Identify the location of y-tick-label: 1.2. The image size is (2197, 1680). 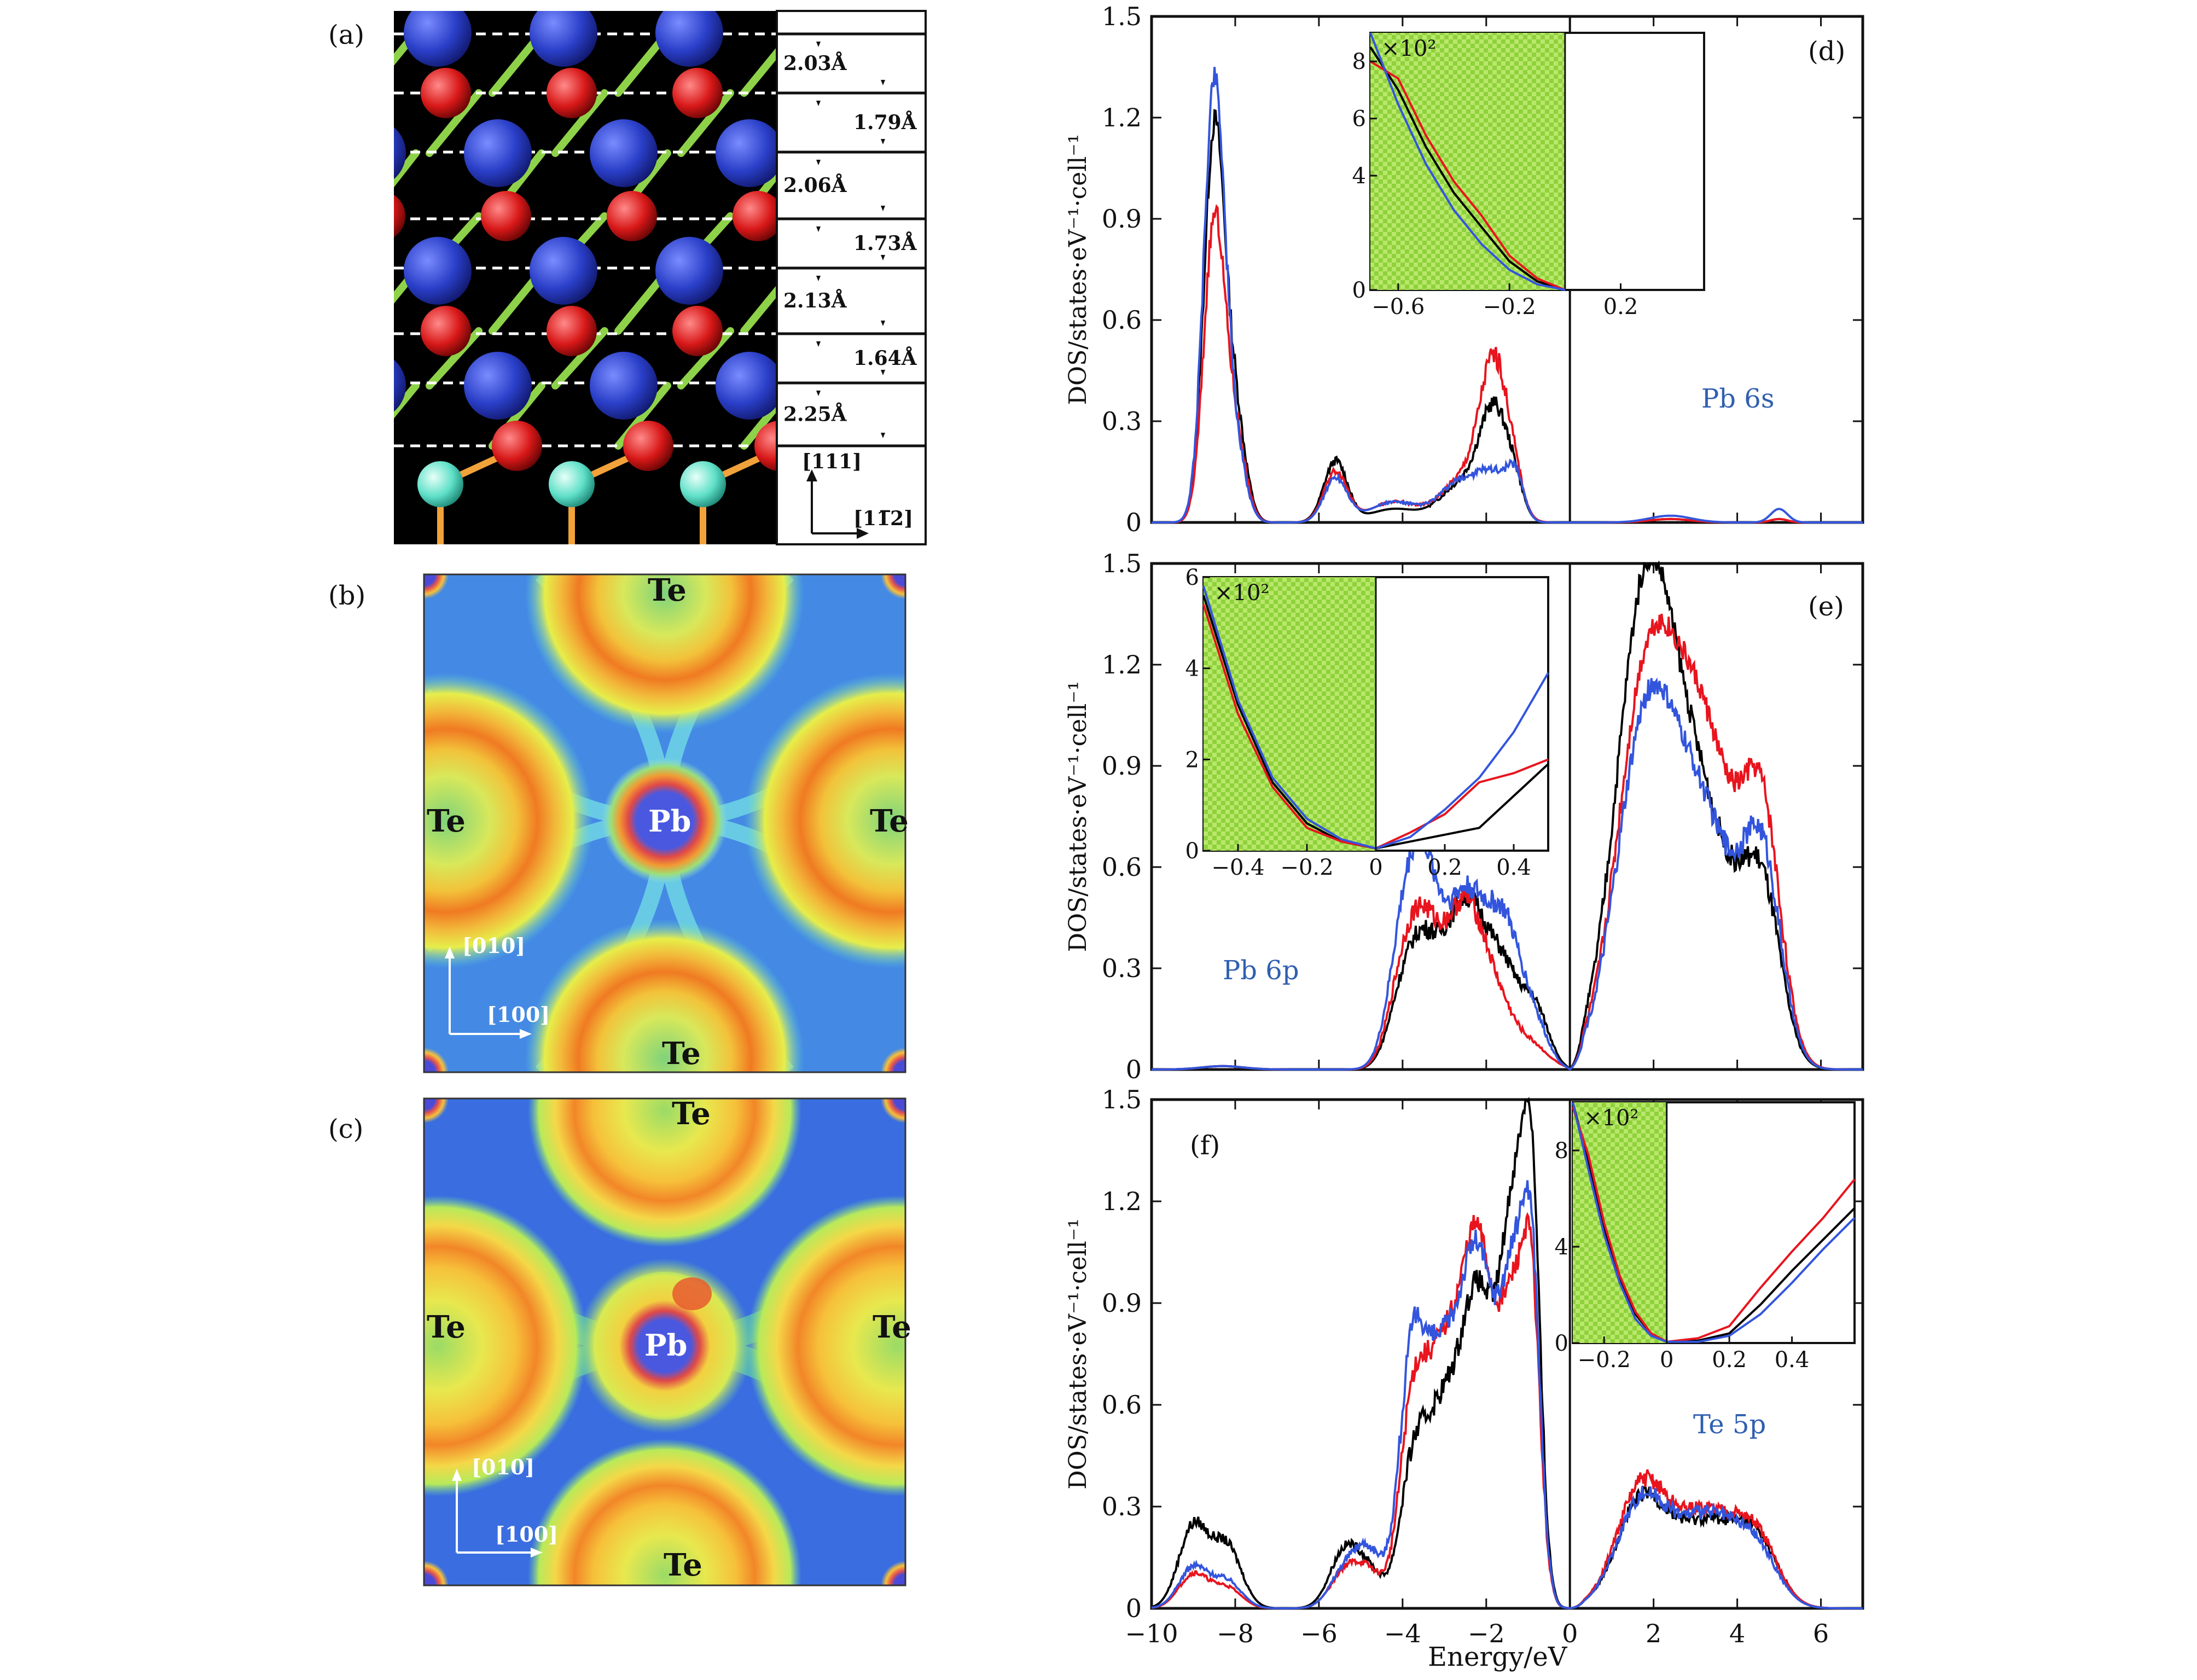
(1122, 1201).